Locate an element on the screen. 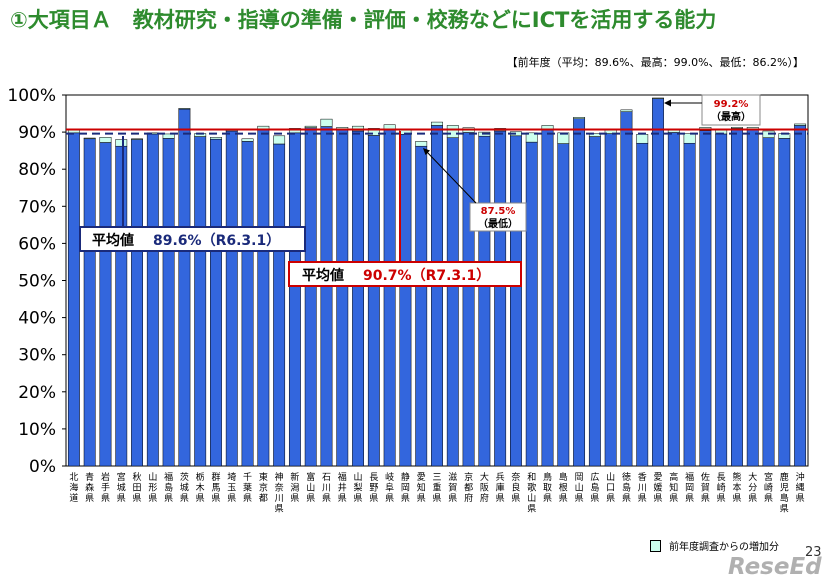 The height and width of the screenshot is (583, 826). x-tick-label-char: 青 is located at coordinates (89, 477).